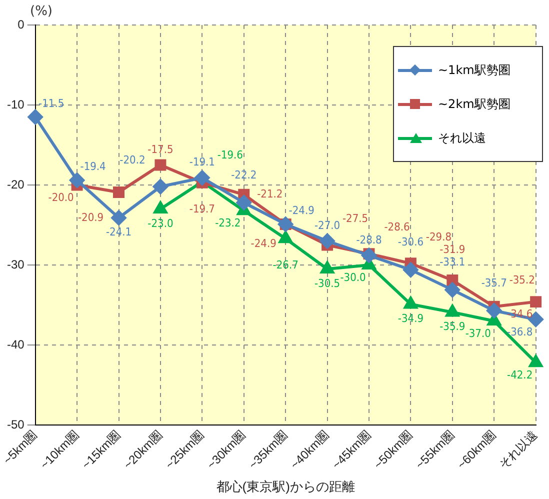 The image size is (549, 499). Describe the element at coordinates (16, 424) in the screenshot. I see `y-tick-label: -50` at that location.